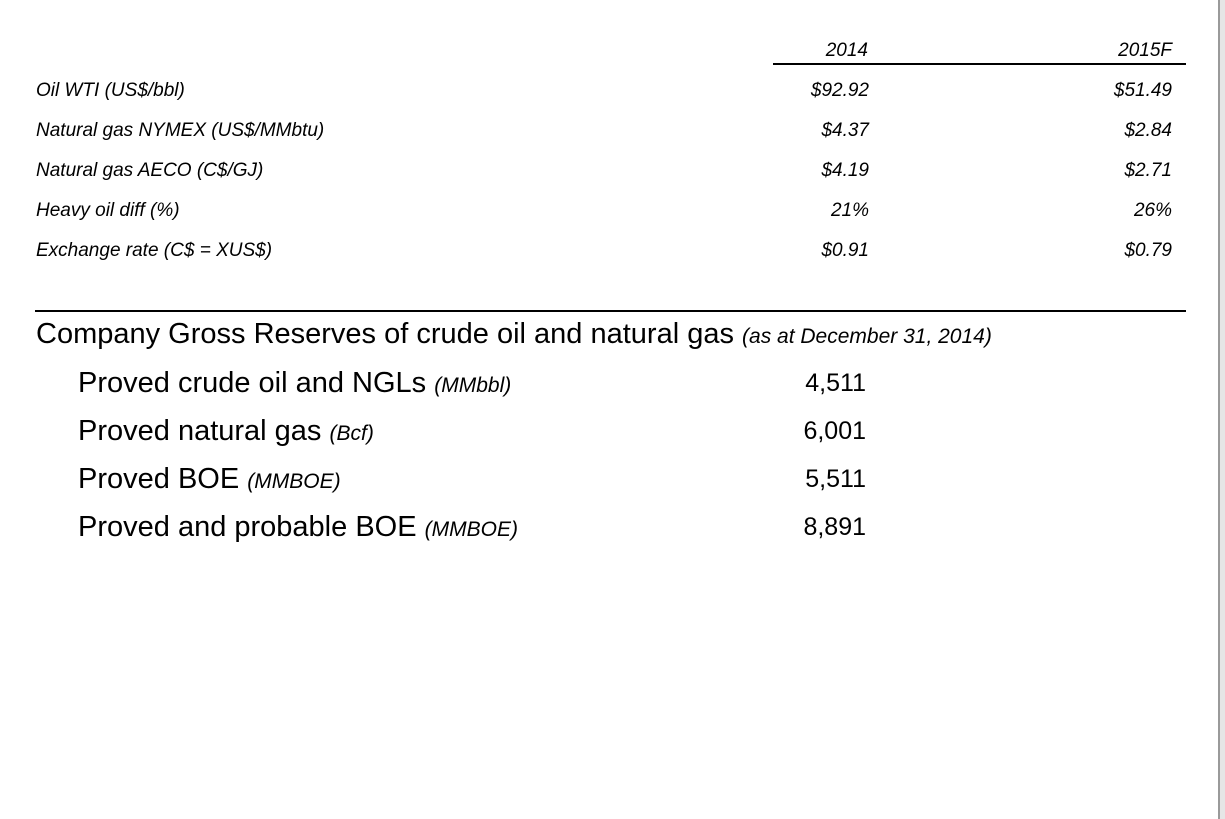 Image resolution: width=1225 pixels, height=819 pixels. What do you see at coordinates (609, 180) in the screenshot?
I see `price-row: Natural gas AECO (C$/GJ) $4.19 $2.71` at bounding box center [609, 180].